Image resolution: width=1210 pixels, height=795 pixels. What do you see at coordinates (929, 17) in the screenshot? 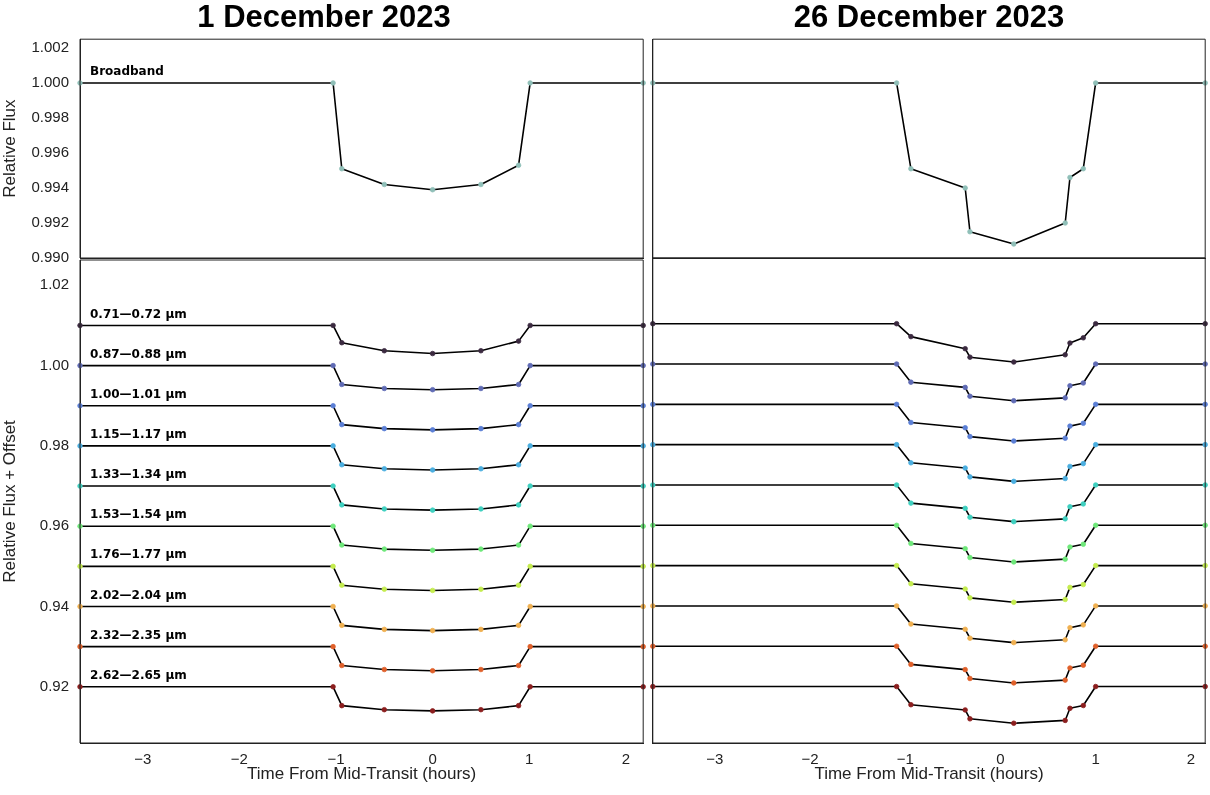
I see `chart-title: 26 December 2023` at bounding box center [929, 17].